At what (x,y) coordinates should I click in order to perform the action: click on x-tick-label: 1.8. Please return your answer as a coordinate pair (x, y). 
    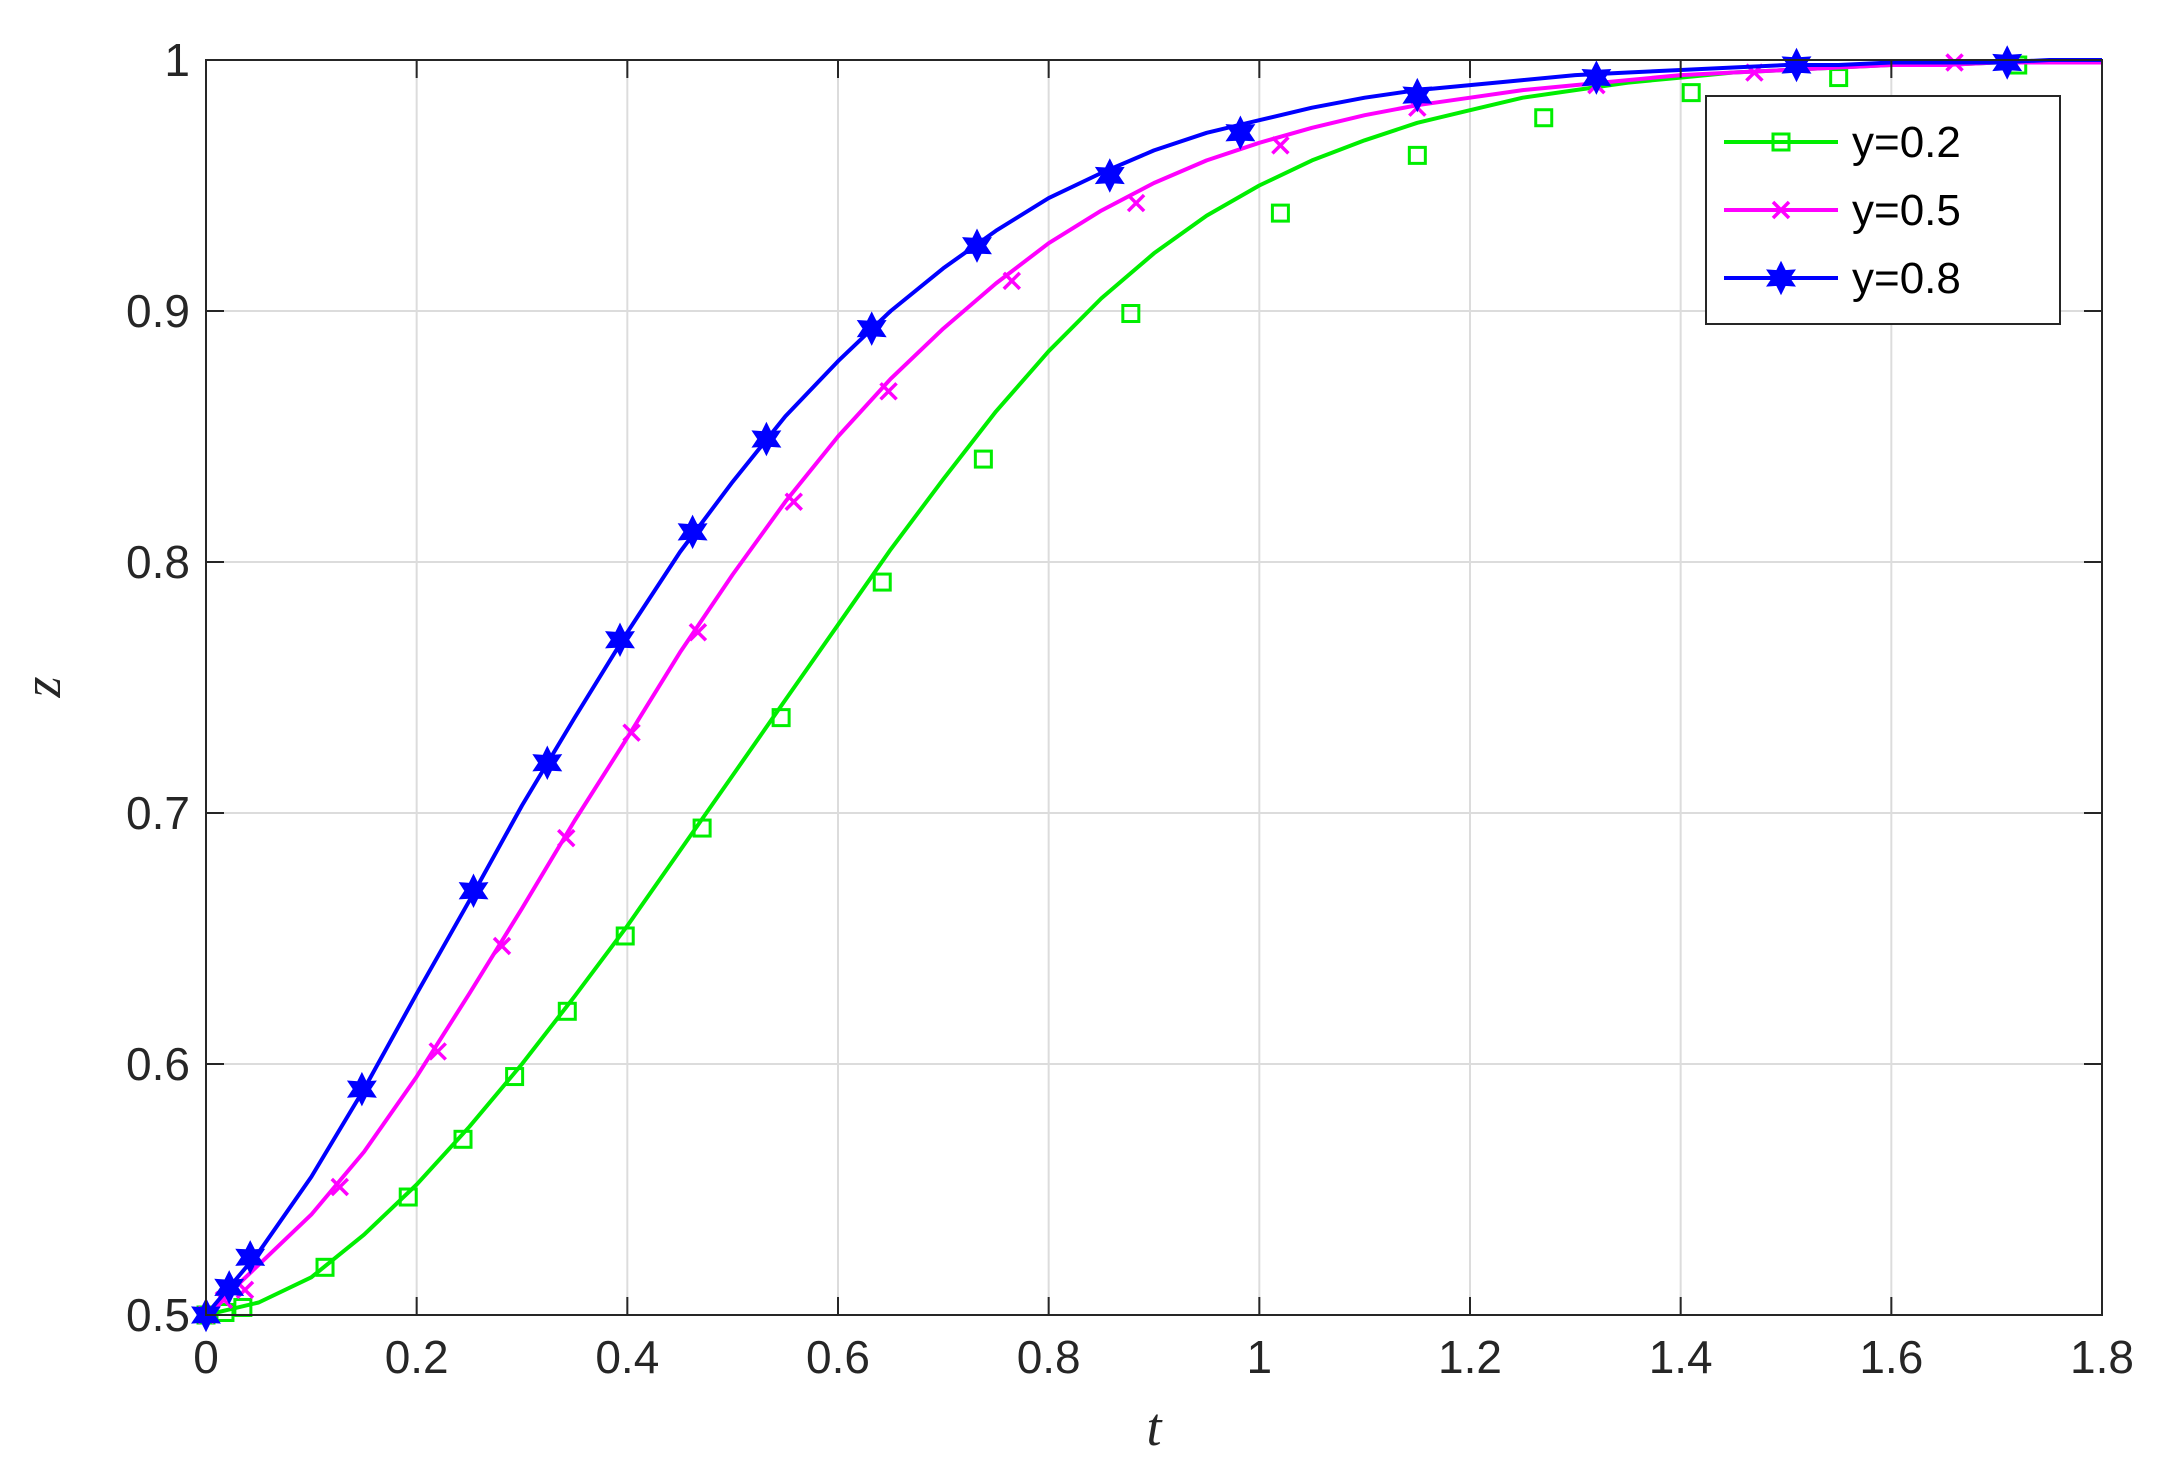
    Looking at the image, I should click on (2102, 1357).